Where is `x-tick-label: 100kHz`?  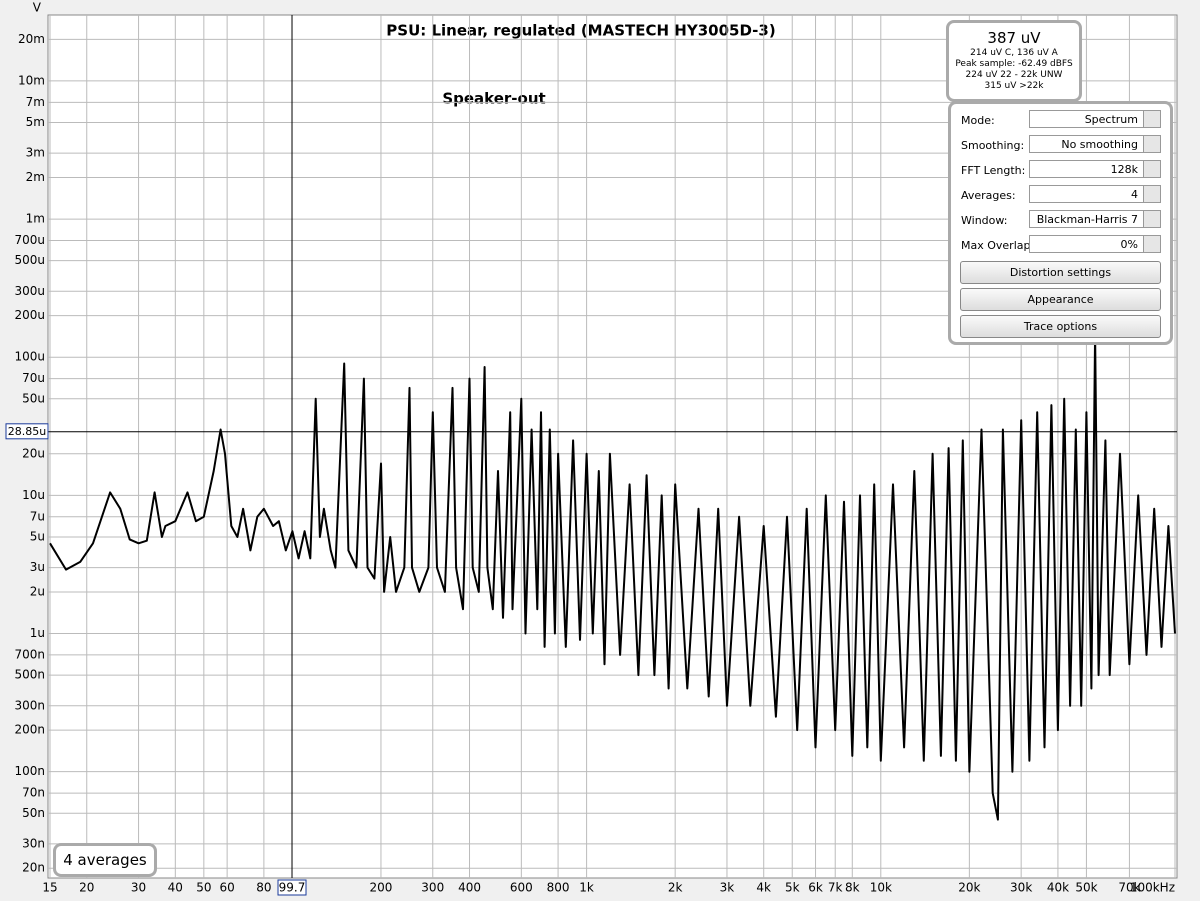 x-tick-label: 100kHz is located at coordinates (1152, 888).